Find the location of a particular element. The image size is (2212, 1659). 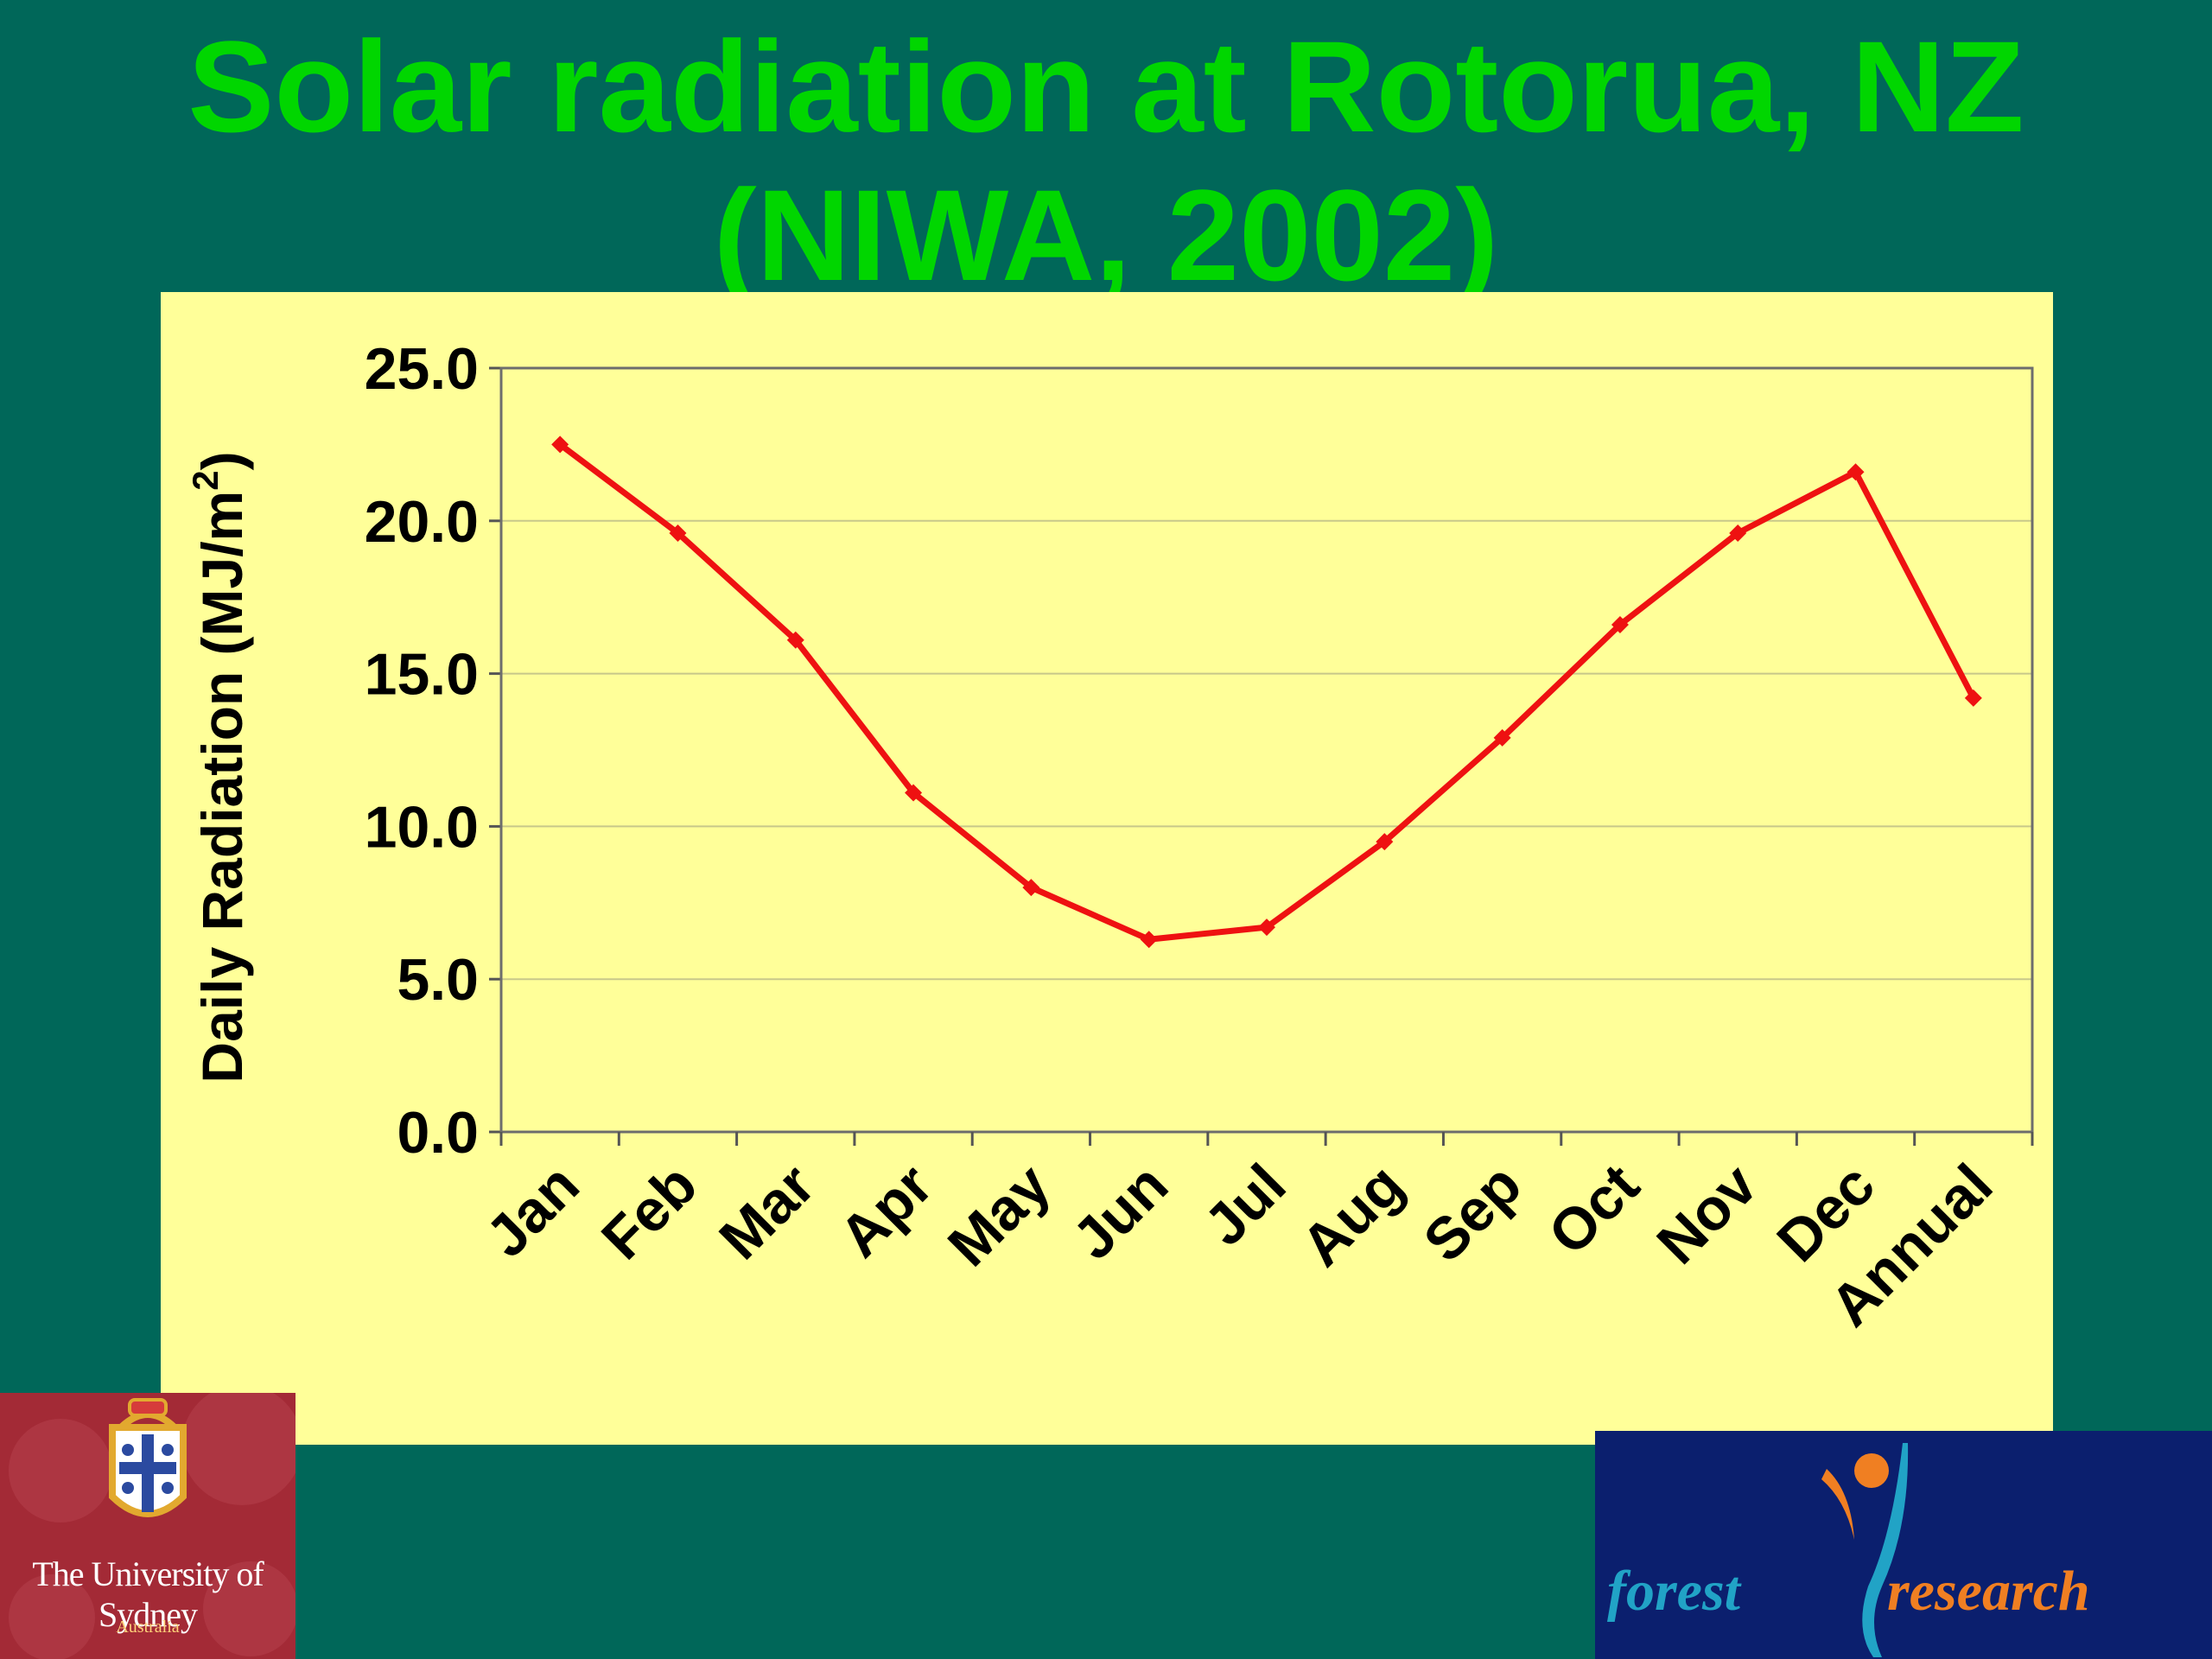

x-tick-label: Aug is located at coordinates (1352, 1215).